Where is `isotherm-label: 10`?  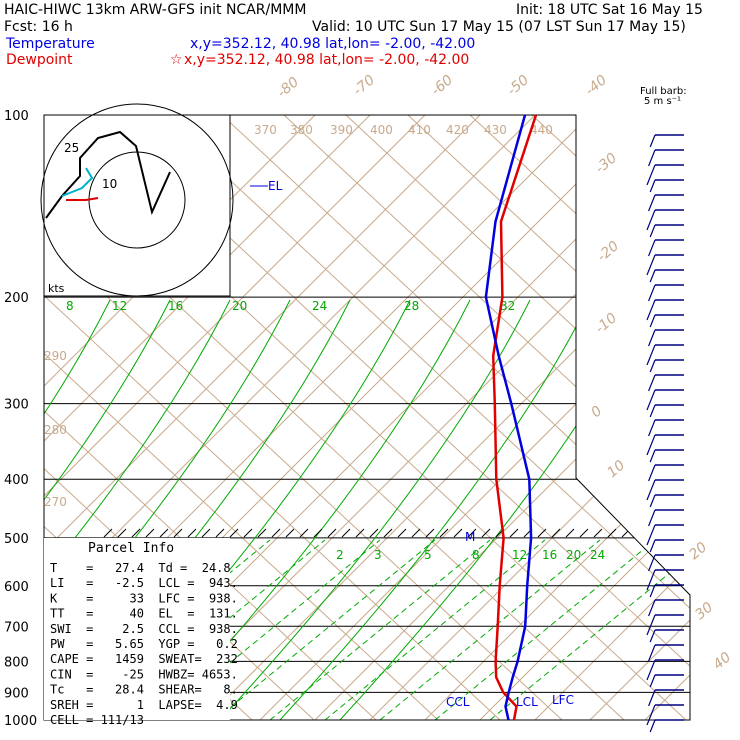
isotherm-label: 10 is located at coordinates (616, 469).